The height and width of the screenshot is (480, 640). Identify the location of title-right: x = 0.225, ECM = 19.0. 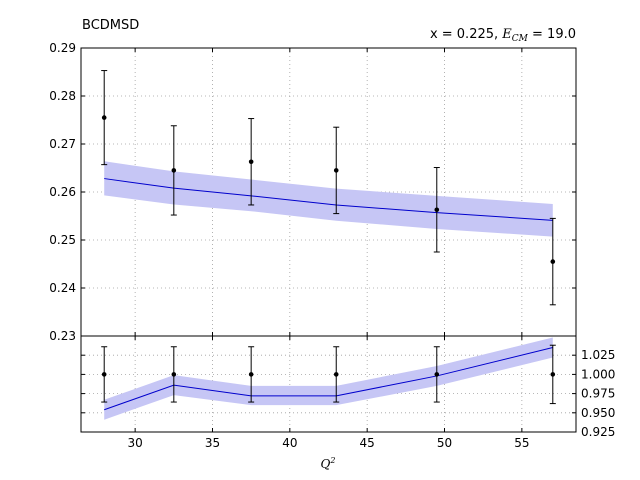
(503, 35).